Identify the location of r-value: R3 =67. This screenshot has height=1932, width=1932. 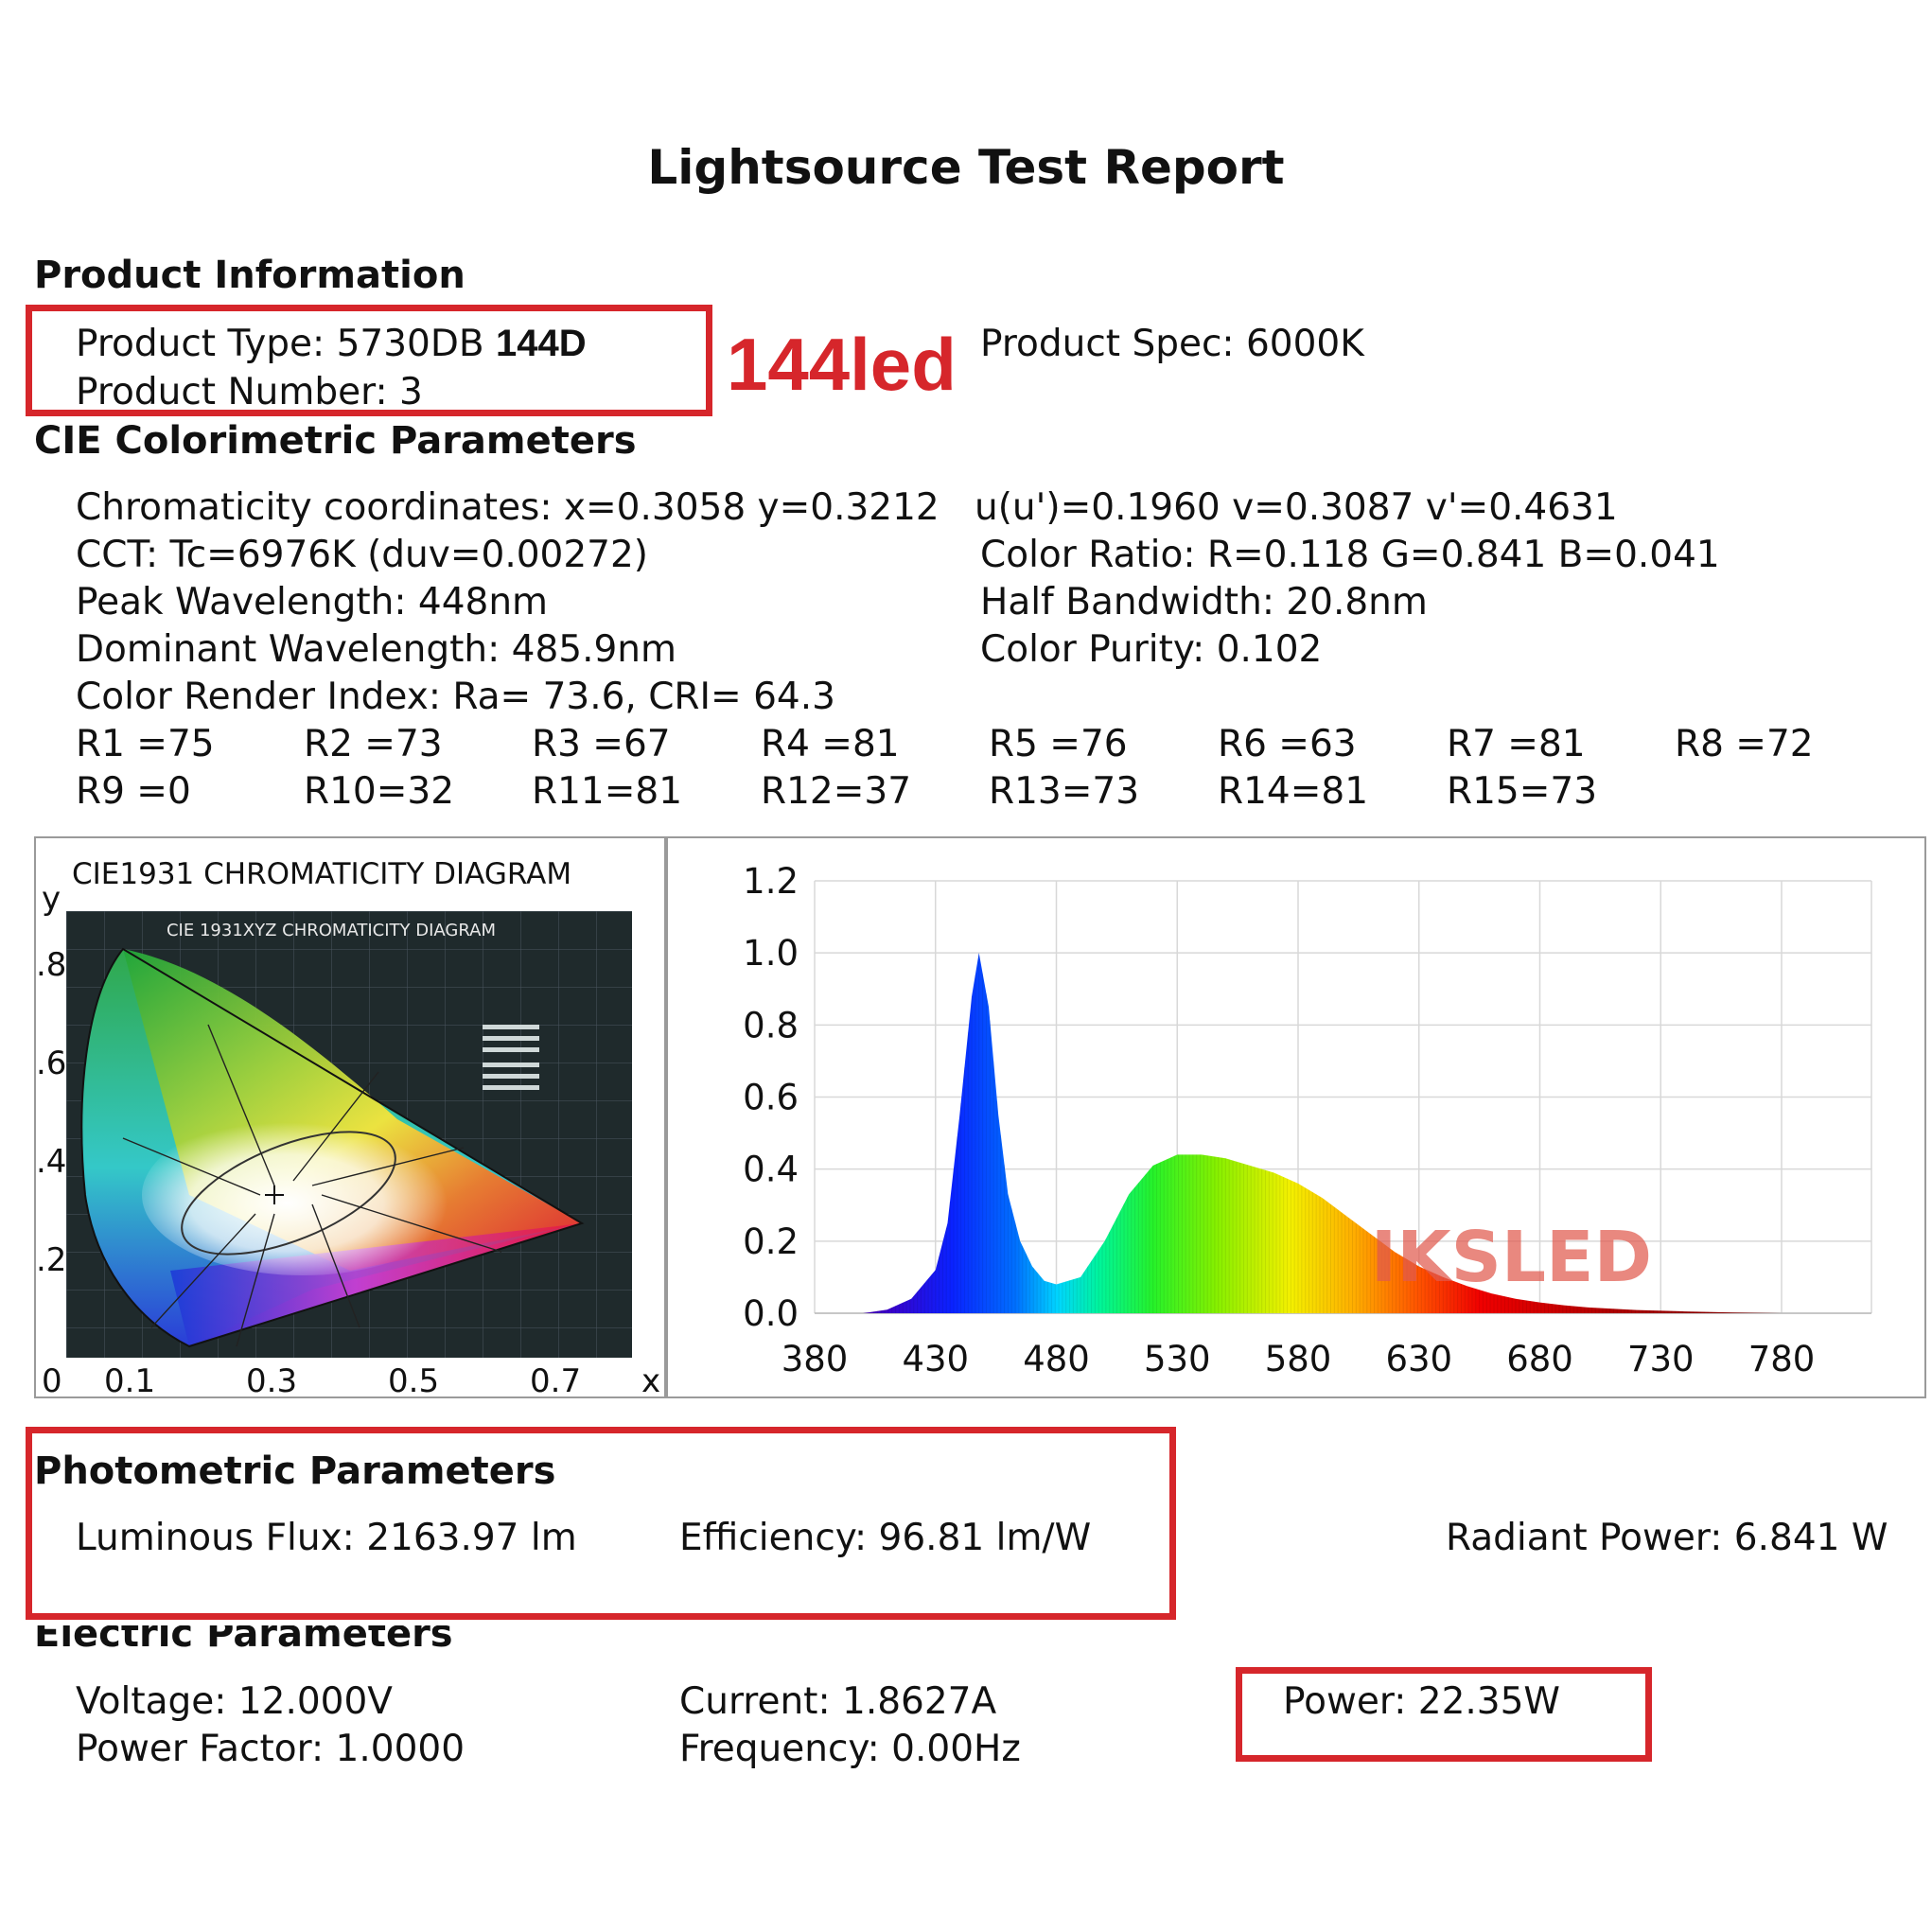
(601, 744).